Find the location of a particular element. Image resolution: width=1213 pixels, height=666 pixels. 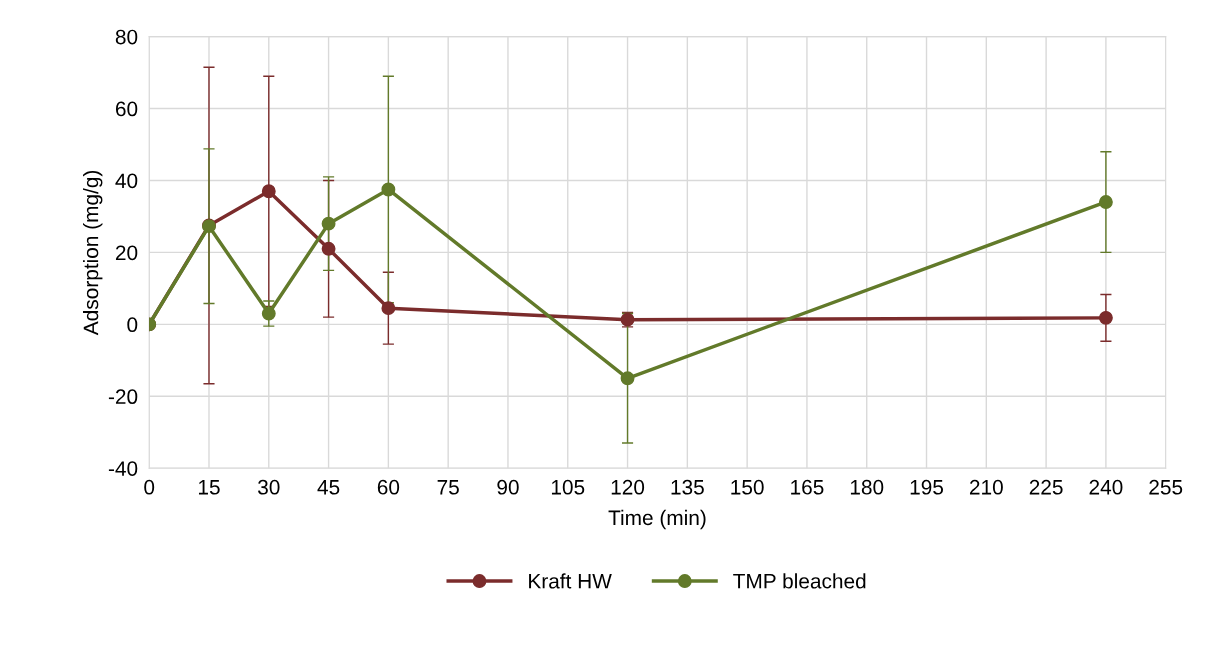

x-tick-label: 135 is located at coordinates (687, 487).